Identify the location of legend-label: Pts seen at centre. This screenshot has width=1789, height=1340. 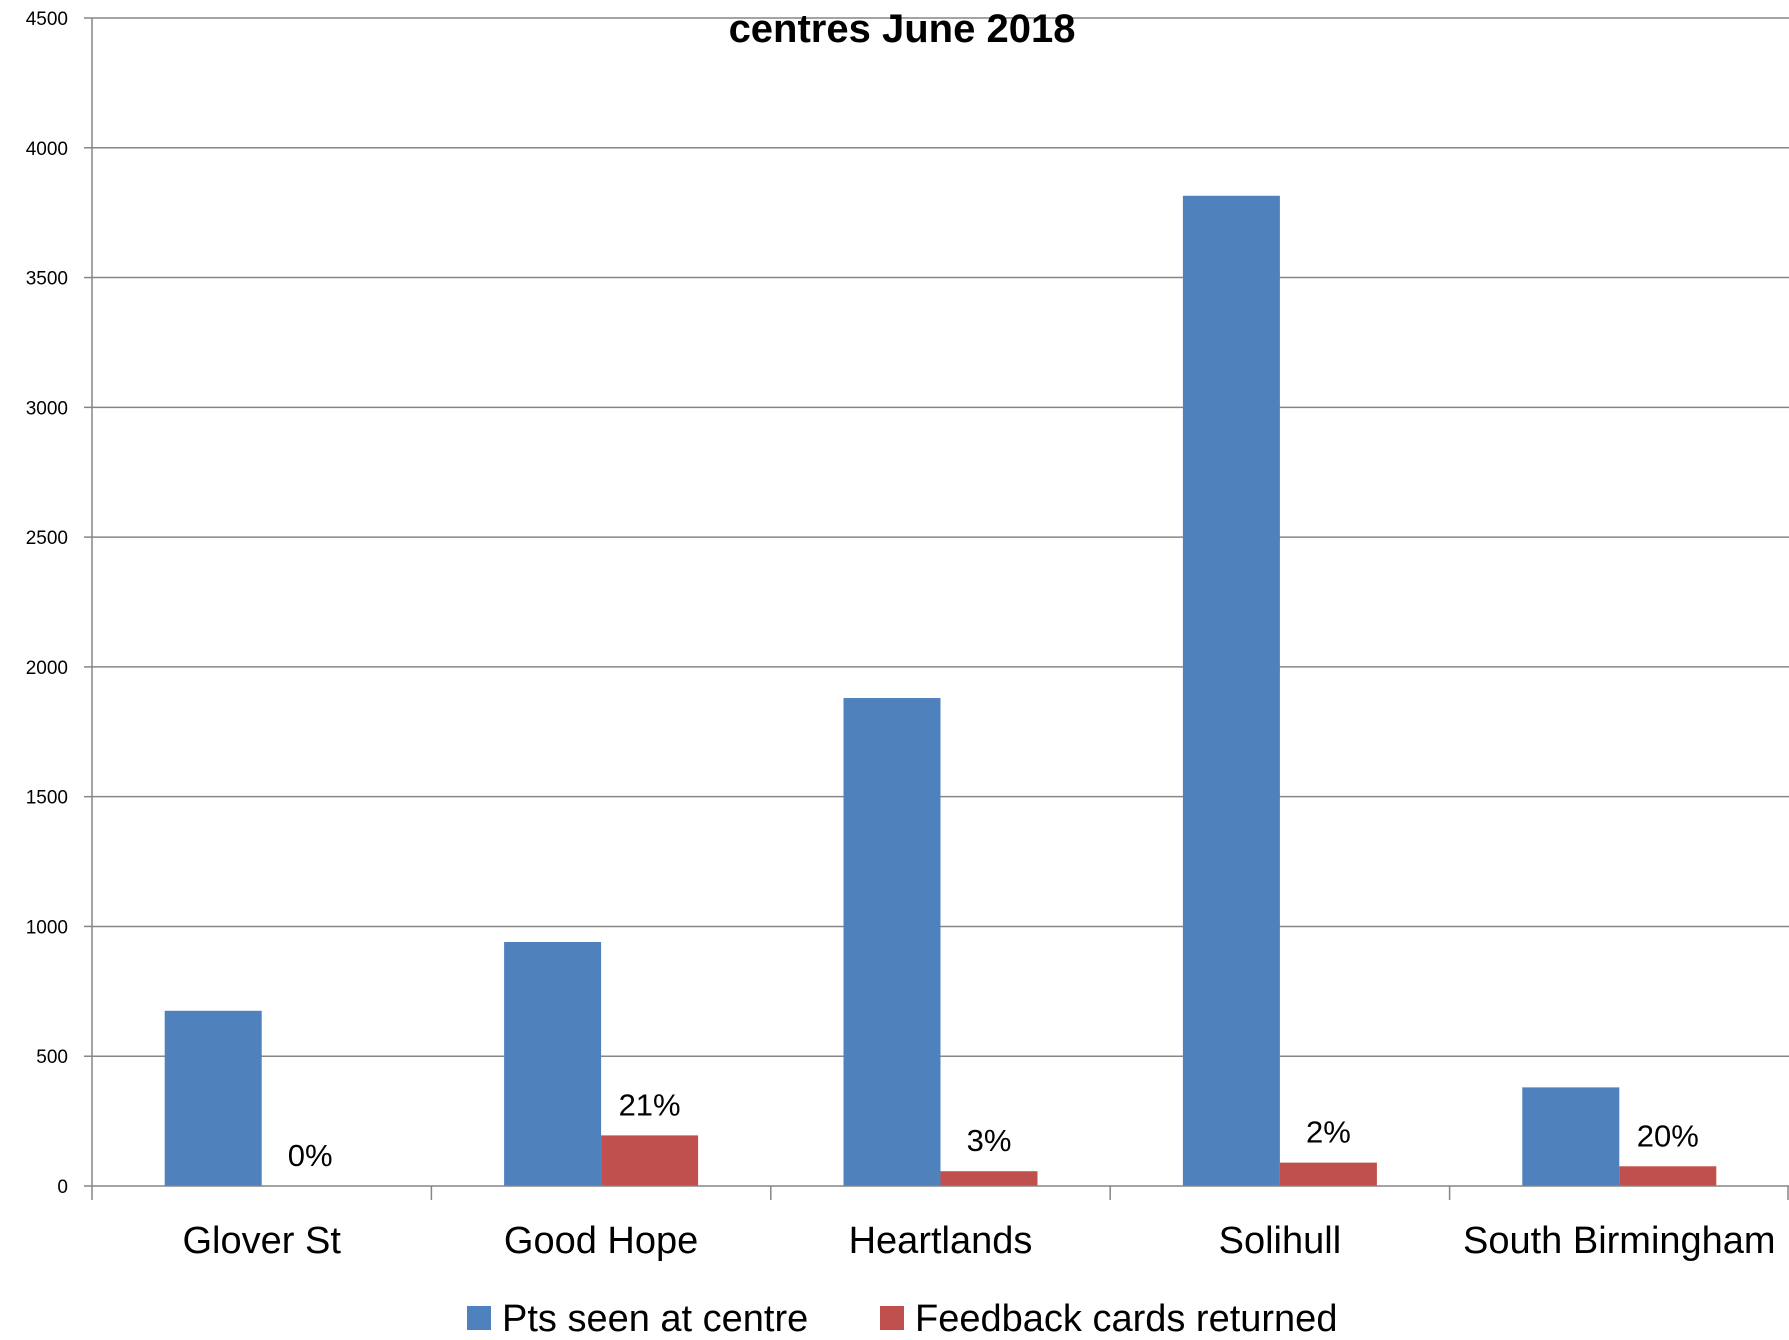
(655, 1319).